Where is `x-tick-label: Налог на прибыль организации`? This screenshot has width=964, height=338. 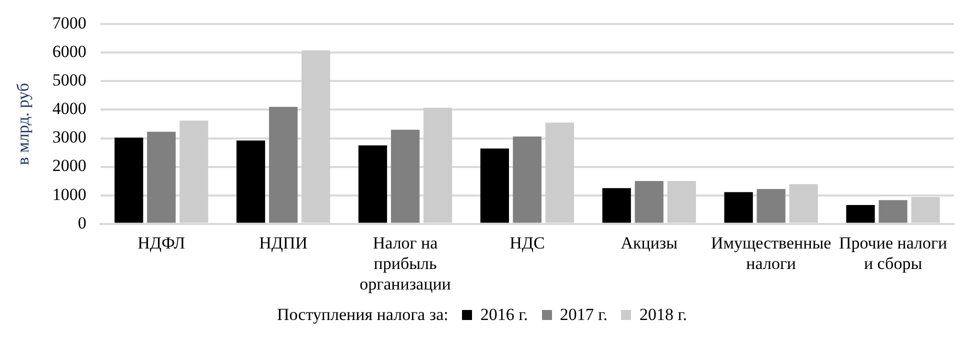 x-tick-label: Налог на прибыль организации is located at coordinates (405, 263).